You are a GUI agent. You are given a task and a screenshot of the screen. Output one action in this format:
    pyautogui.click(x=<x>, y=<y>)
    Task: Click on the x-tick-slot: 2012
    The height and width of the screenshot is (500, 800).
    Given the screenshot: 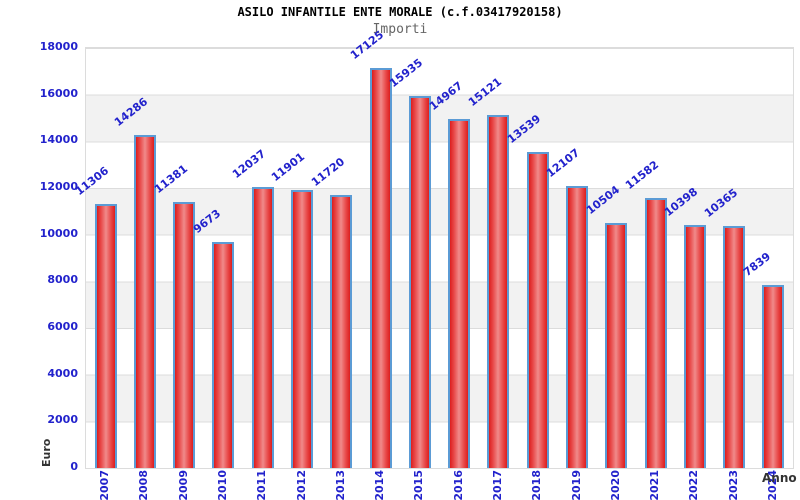 What is the action you would take?
    pyautogui.click(x=300, y=485)
    